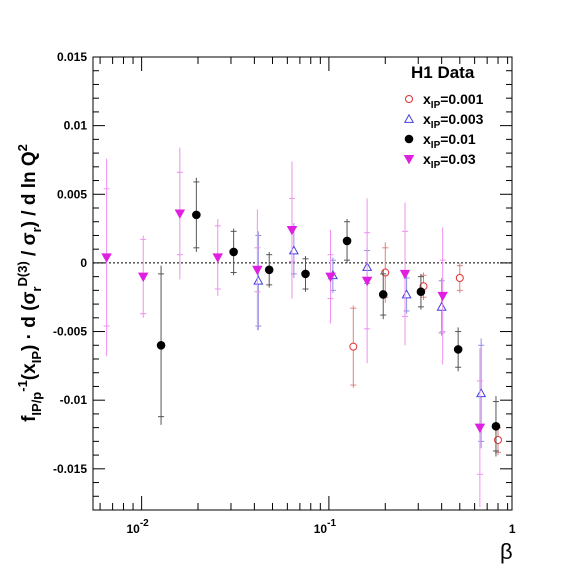 The height and width of the screenshot is (567, 567). I want to click on y-tick-label: 0.015, so click(72, 57).